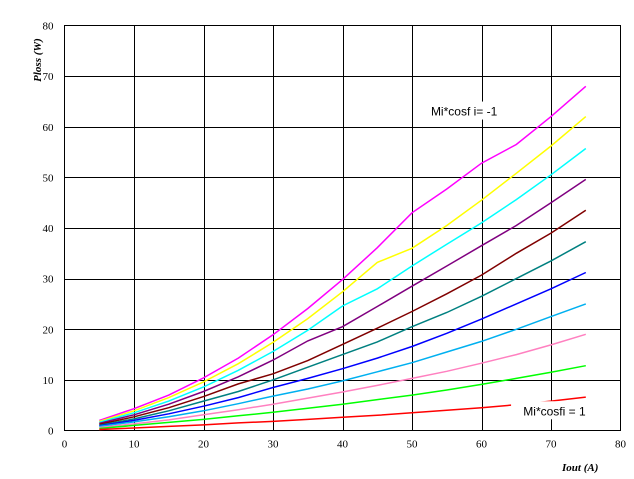 The image size is (634, 479). What do you see at coordinates (49, 229) in the screenshot?
I see `y-tick-label: 40` at bounding box center [49, 229].